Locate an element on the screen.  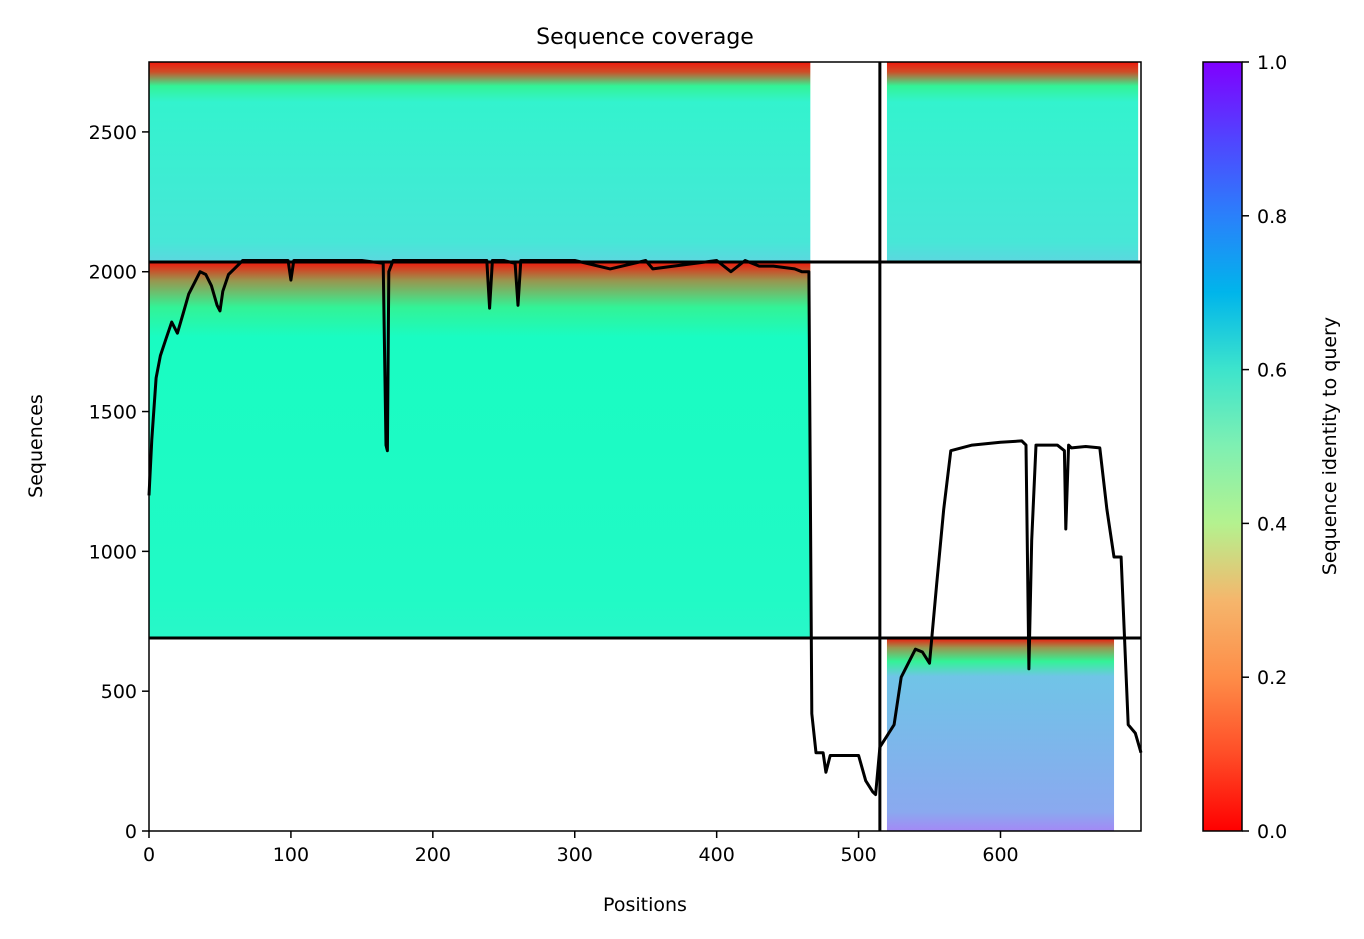
chart-title: Sequence coverage is located at coordinates (645, 37).